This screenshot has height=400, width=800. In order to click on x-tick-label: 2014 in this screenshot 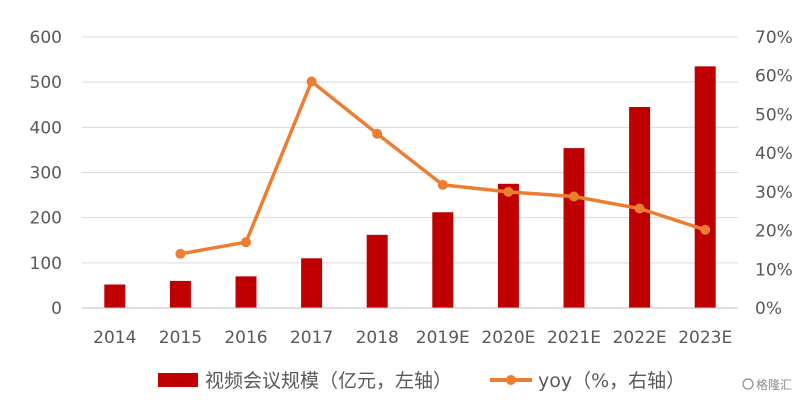, I will do `click(114, 338)`.